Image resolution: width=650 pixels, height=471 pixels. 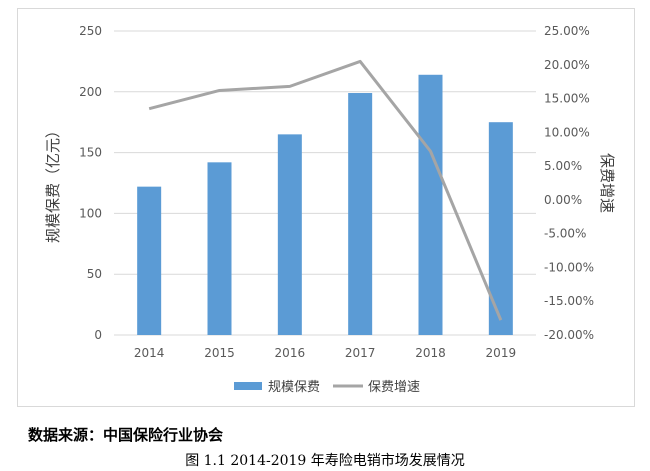 I want to click on x-axis-ticks: 2014 2015 2016 2017 2018 2019, so click(x=325, y=353).